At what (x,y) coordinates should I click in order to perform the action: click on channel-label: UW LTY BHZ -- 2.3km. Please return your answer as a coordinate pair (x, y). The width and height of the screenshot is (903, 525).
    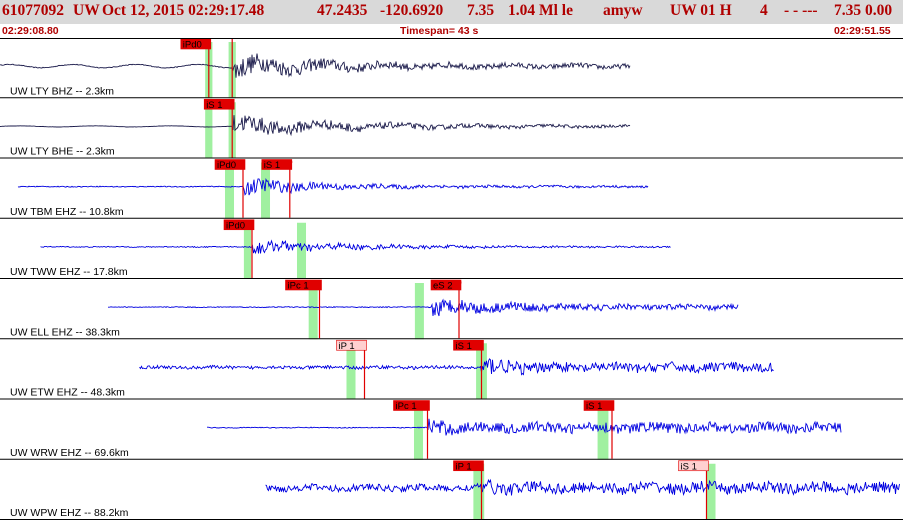
    Looking at the image, I should click on (62, 91).